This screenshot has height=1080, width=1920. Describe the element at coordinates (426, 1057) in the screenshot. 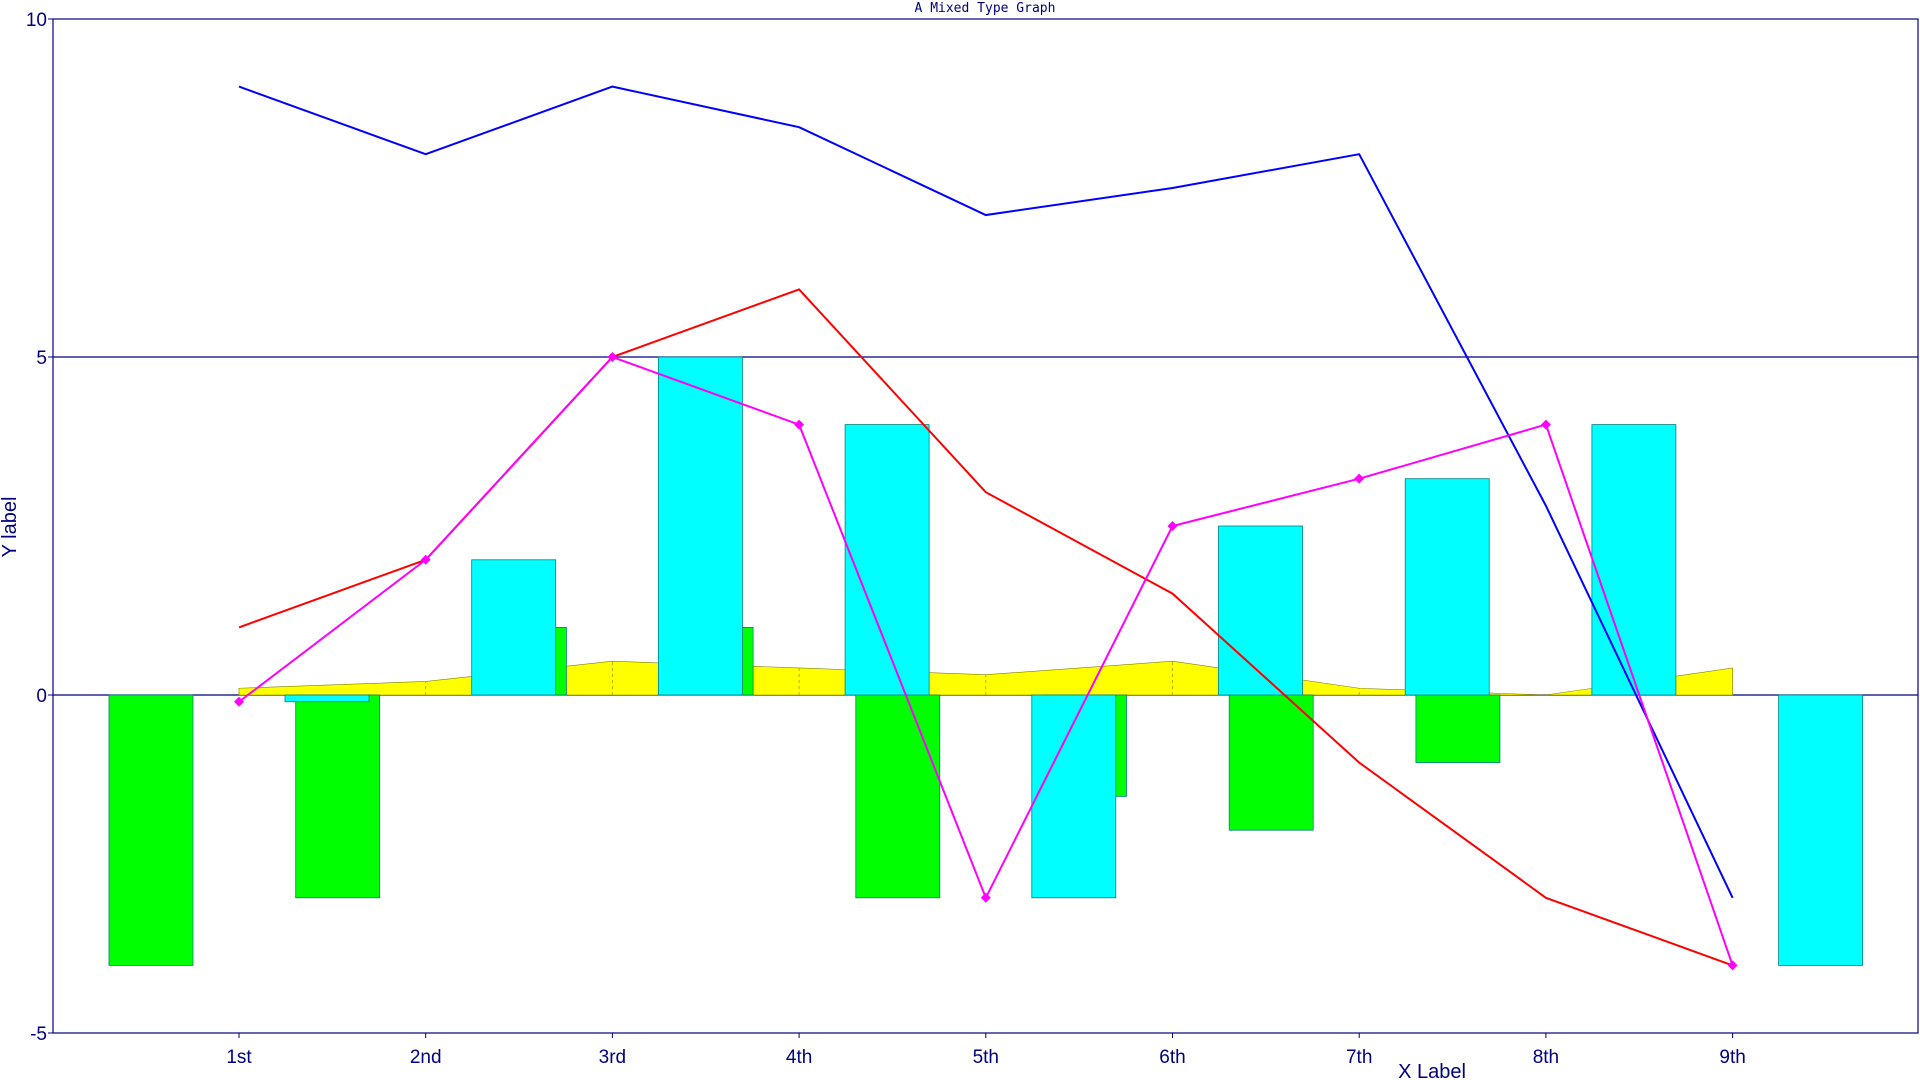

I see `x-tick-label: 2nd` at that location.